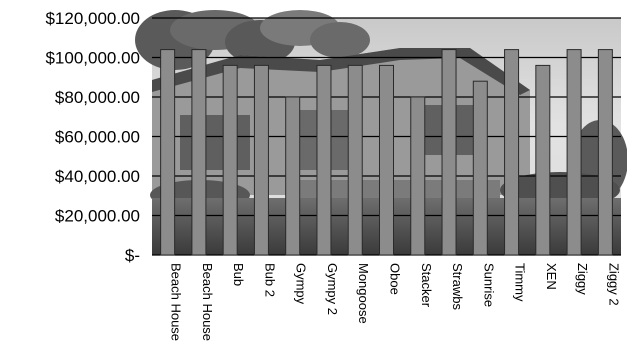 The width and height of the screenshot is (627, 358). What do you see at coordinates (132, 255) in the screenshot?
I see `y-tick-label: $-` at bounding box center [132, 255].